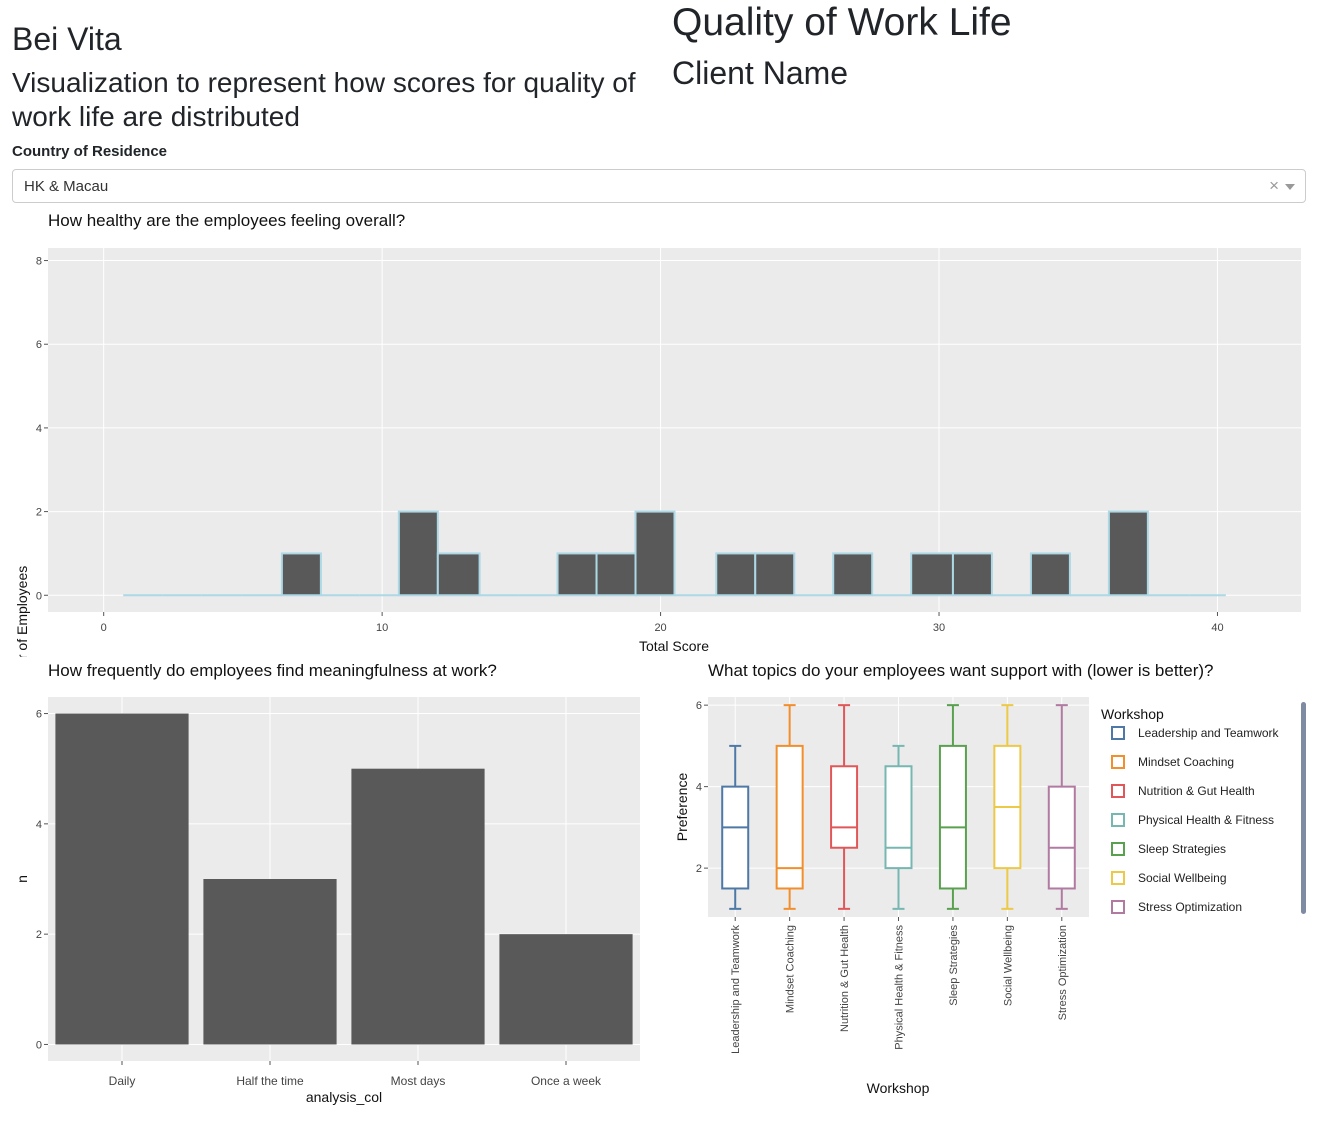 Image resolution: width=1326 pixels, height=1132 pixels. What do you see at coordinates (954, 965) in the screenshot?
I see `box-x-tick-label: Sleep Strategies` at bounding box center [954, 965].